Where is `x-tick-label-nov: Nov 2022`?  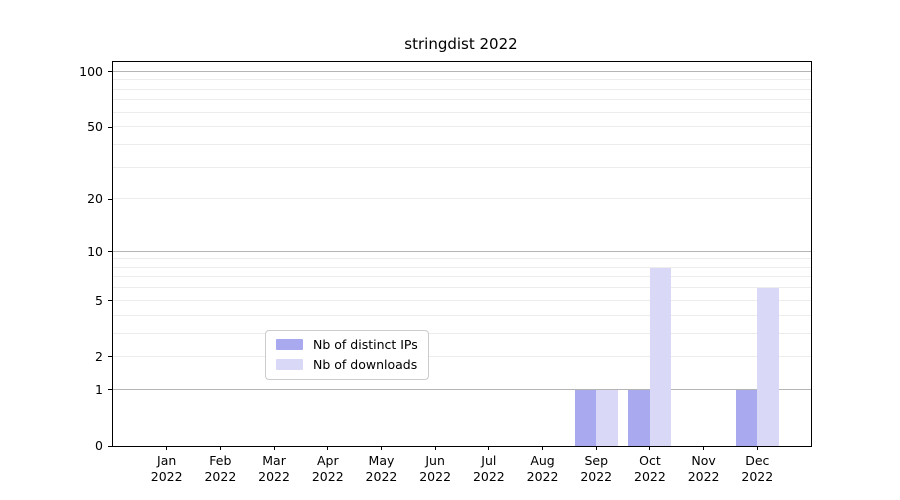
x-tick-label-nov: Nov 2022 is located at coordinates (703, 468).